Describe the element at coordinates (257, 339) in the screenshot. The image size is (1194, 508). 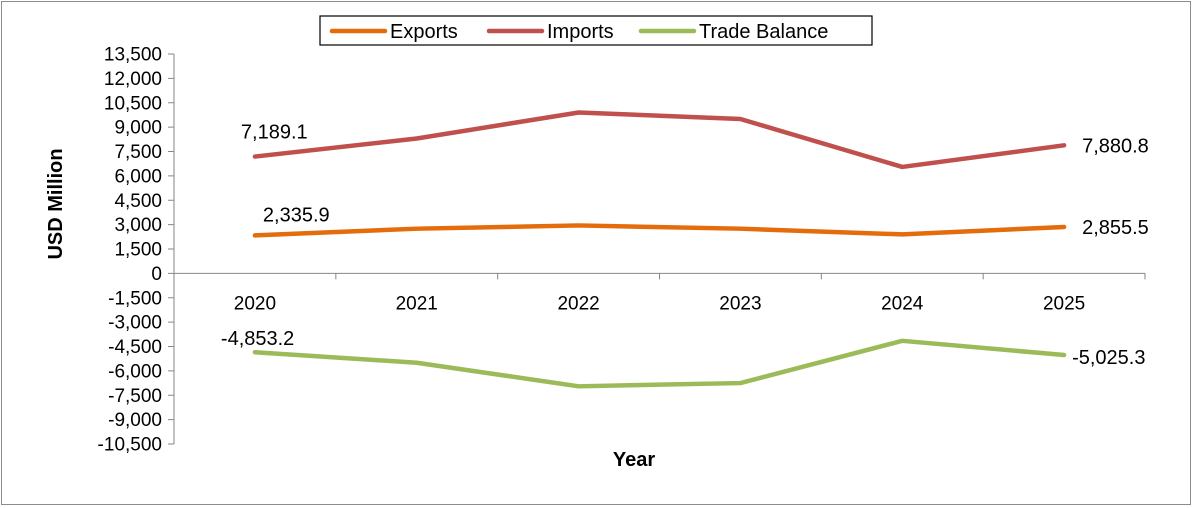
I see `data-label: -4,853.2` at that location.